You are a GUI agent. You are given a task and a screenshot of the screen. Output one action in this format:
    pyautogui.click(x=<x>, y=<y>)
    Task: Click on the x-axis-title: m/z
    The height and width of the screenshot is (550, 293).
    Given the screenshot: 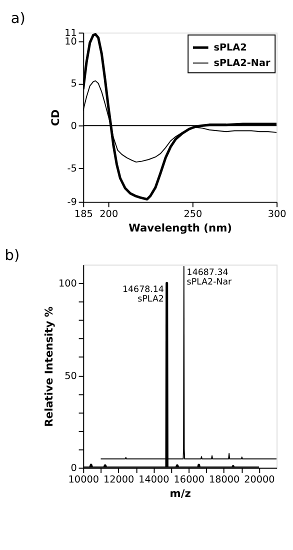 What is the action you would take?
    pyautogui.click(x=180, y=493)
    